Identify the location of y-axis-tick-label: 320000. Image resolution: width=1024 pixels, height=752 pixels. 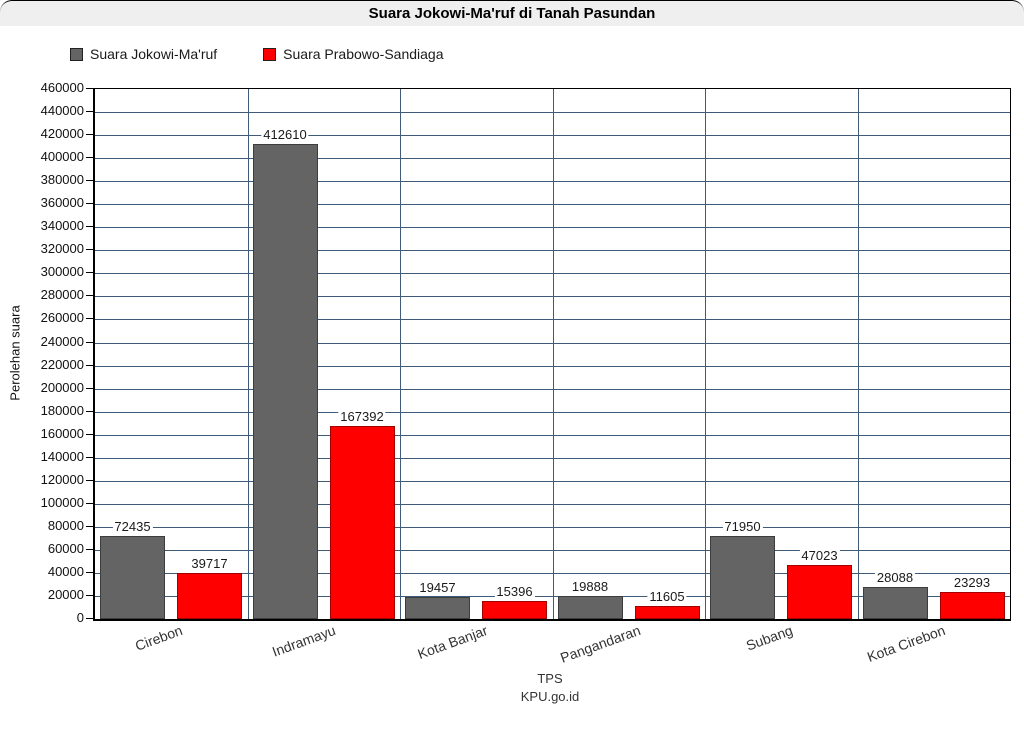
(62, 249).